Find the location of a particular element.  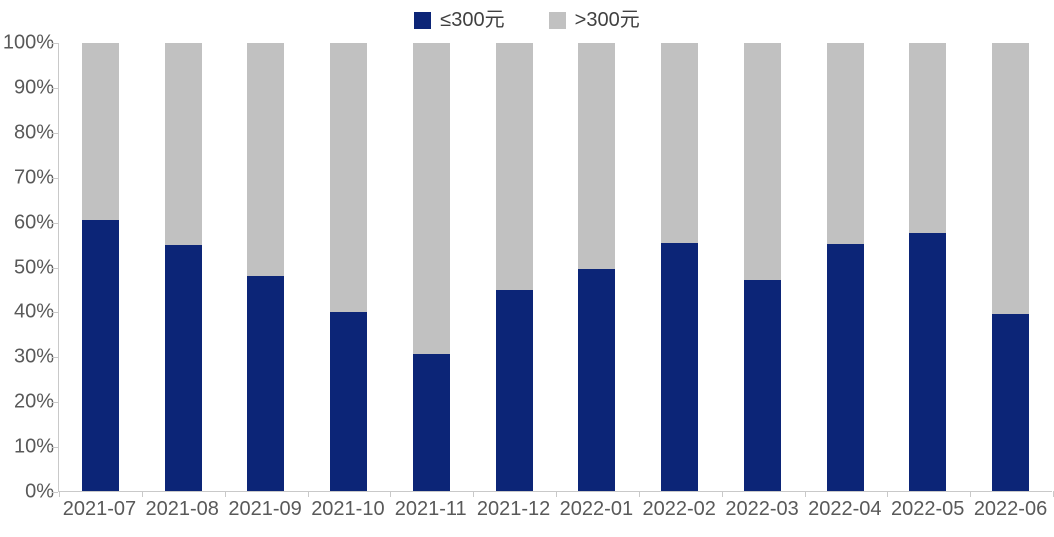

legend-item-1: >300元 is located at coordinates (594, 20).